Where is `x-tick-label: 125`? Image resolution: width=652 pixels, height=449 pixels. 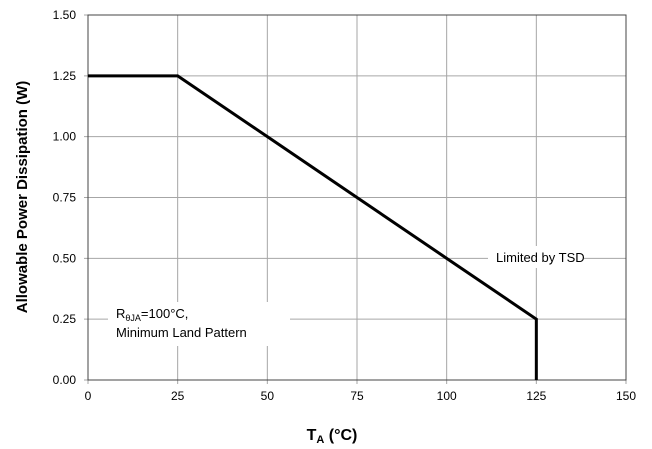 x-tick-label: 125 is located at coordinates (536, 396).